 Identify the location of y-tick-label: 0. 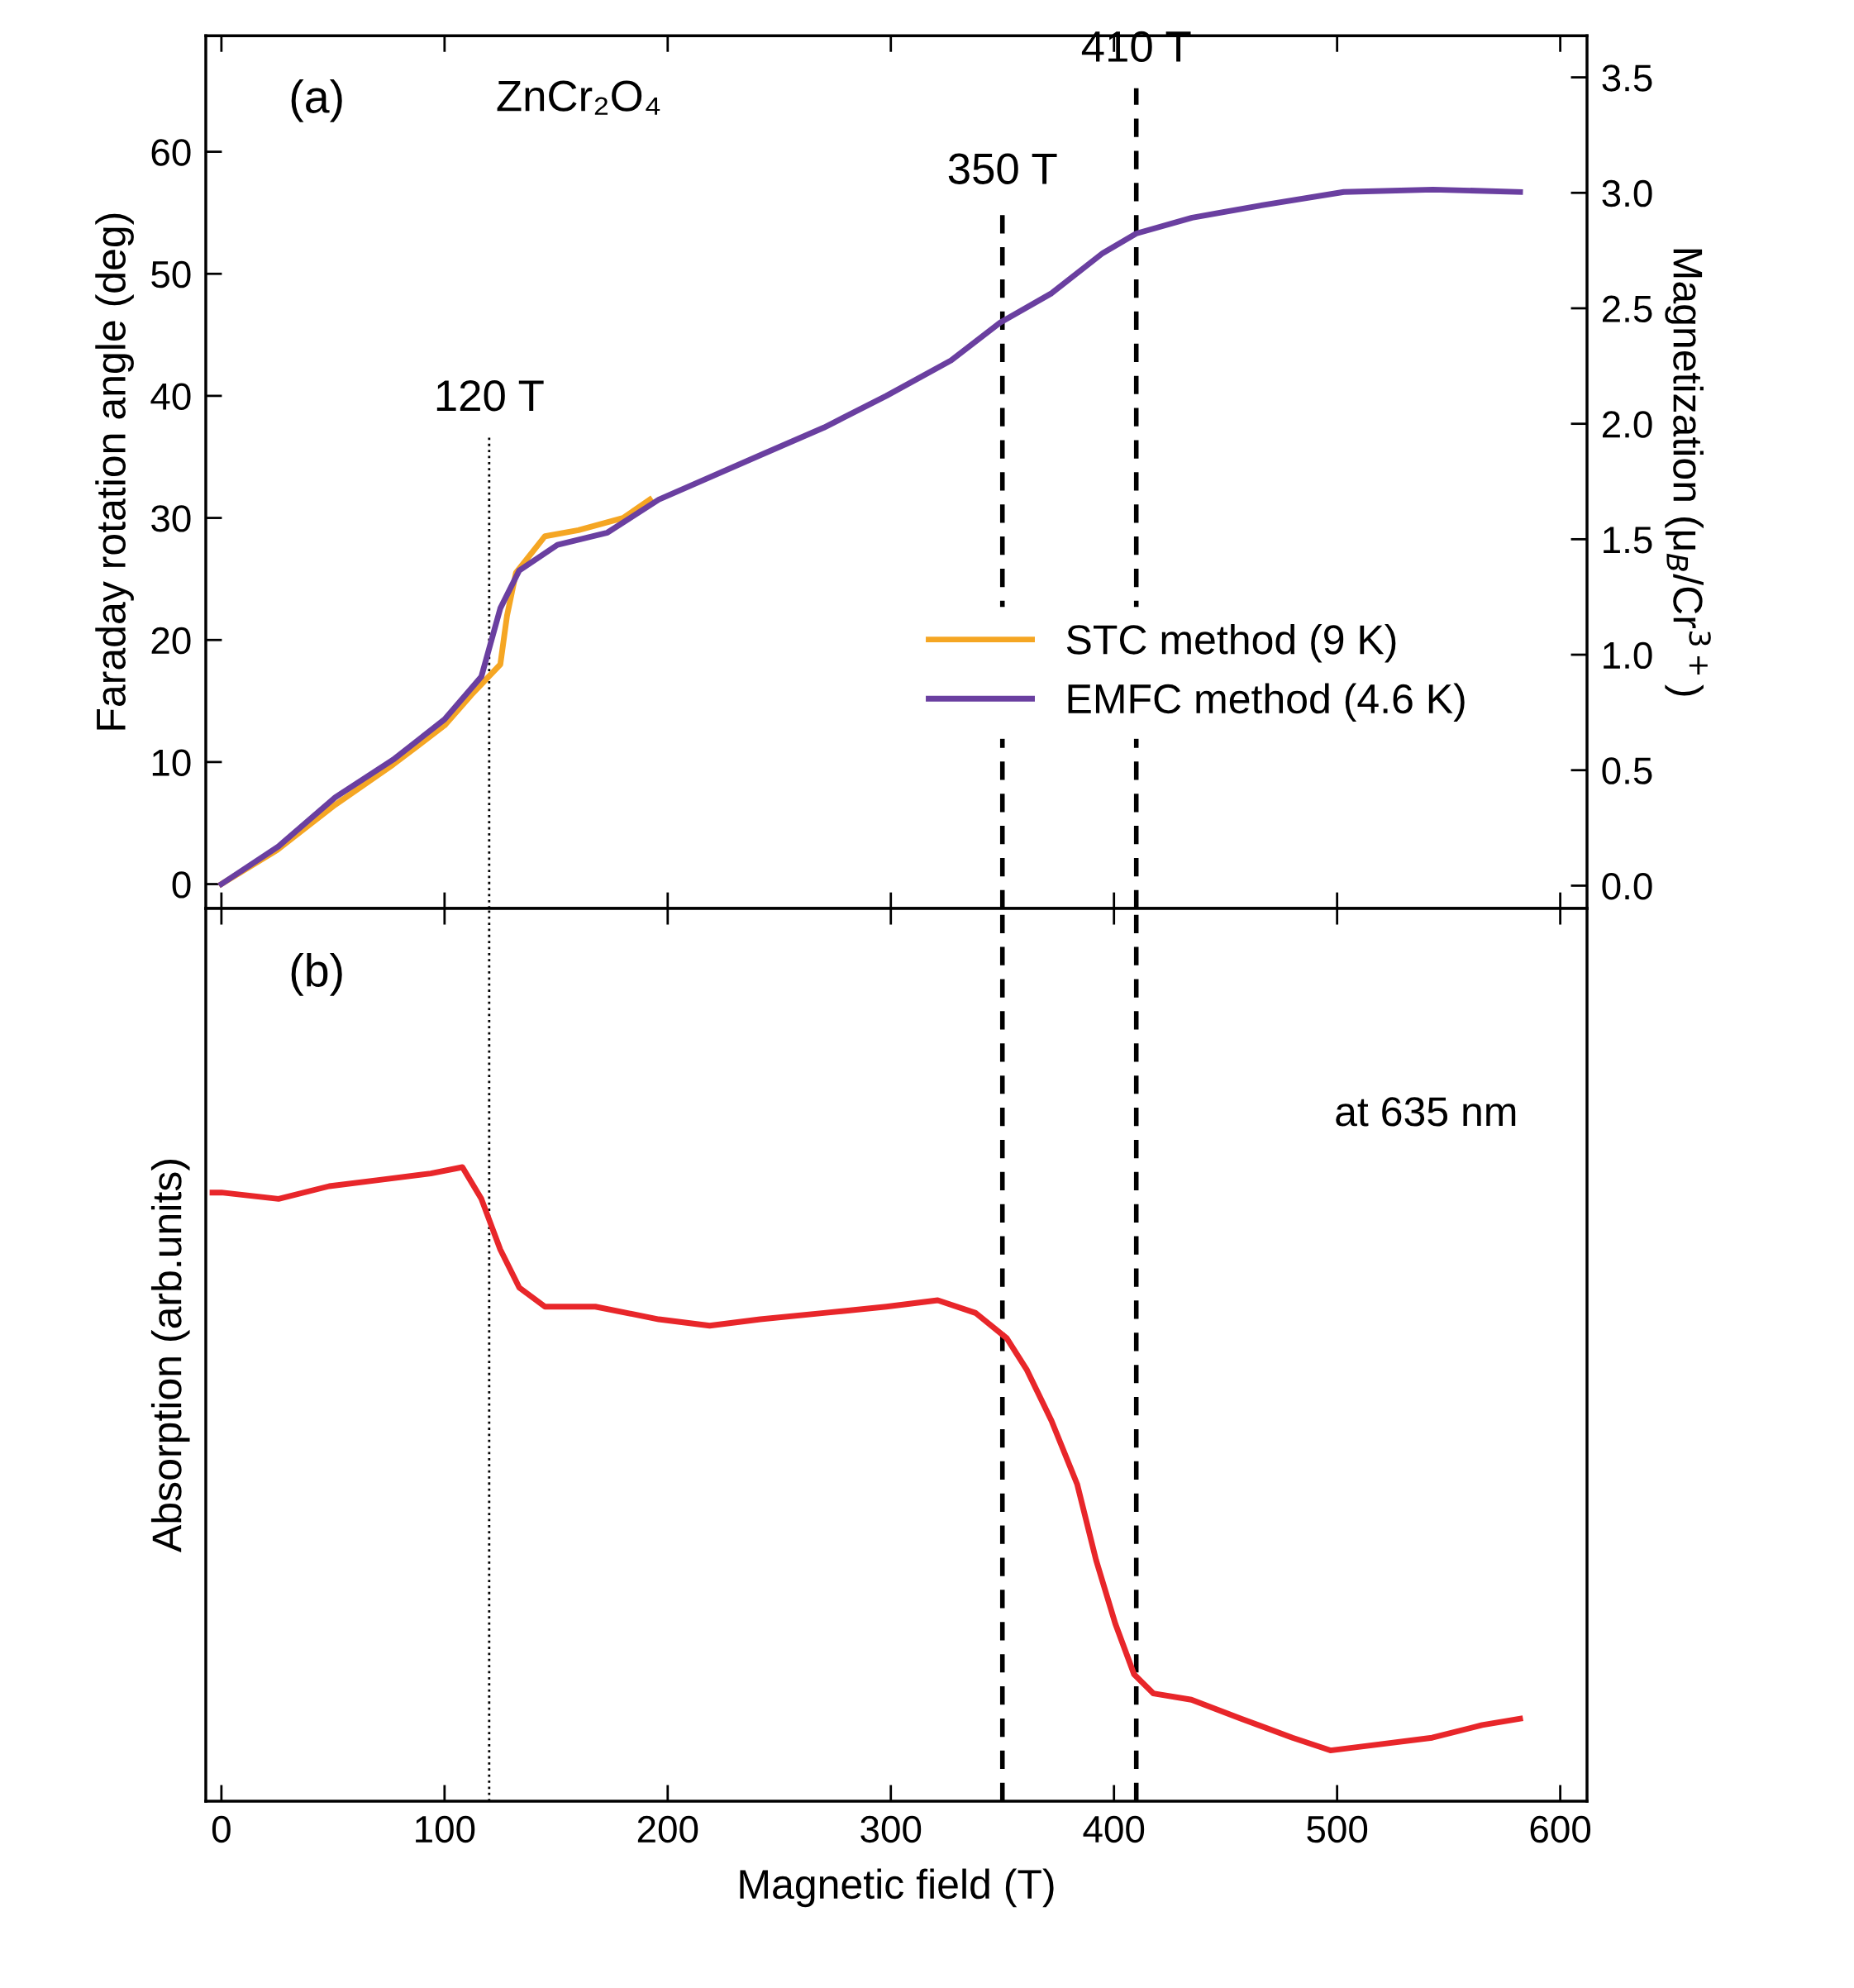
(181, 885).